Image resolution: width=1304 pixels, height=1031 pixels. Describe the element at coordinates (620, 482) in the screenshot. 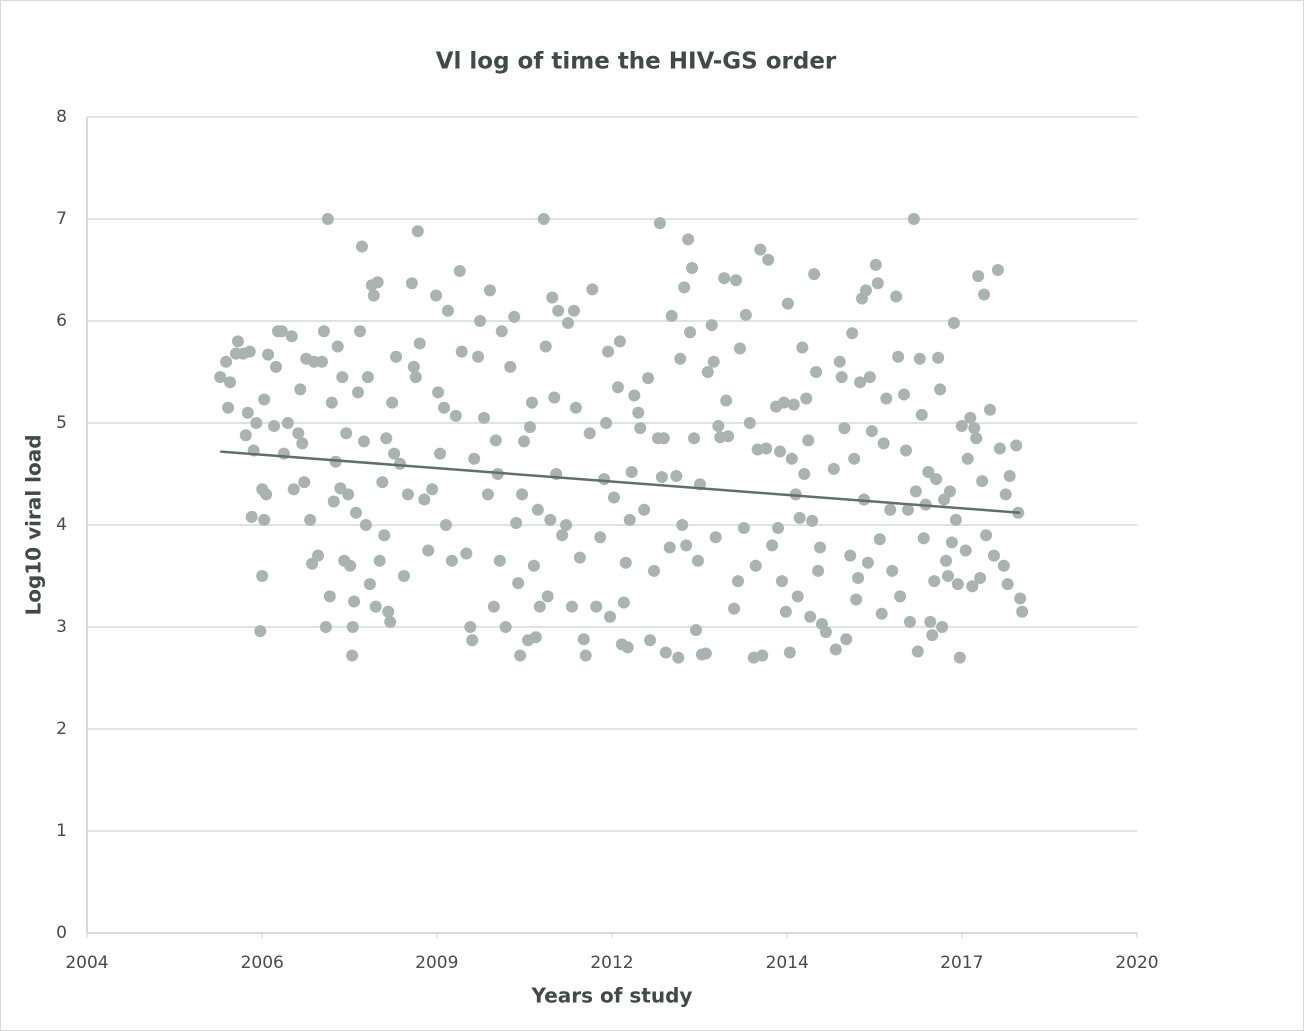

I see `trend-line` at that location.